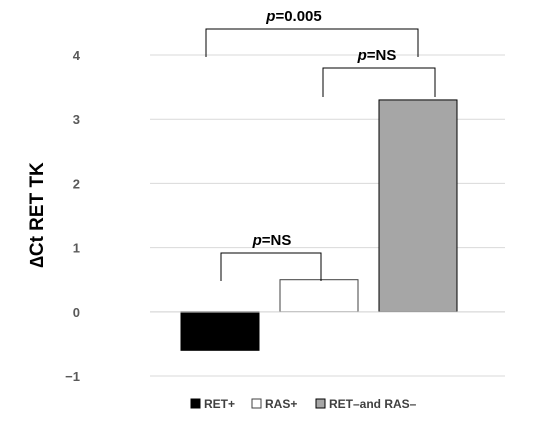  Describe the element at coordinates (76, 183) in the screenshot. I see `y-tick-label: 2` at that location.